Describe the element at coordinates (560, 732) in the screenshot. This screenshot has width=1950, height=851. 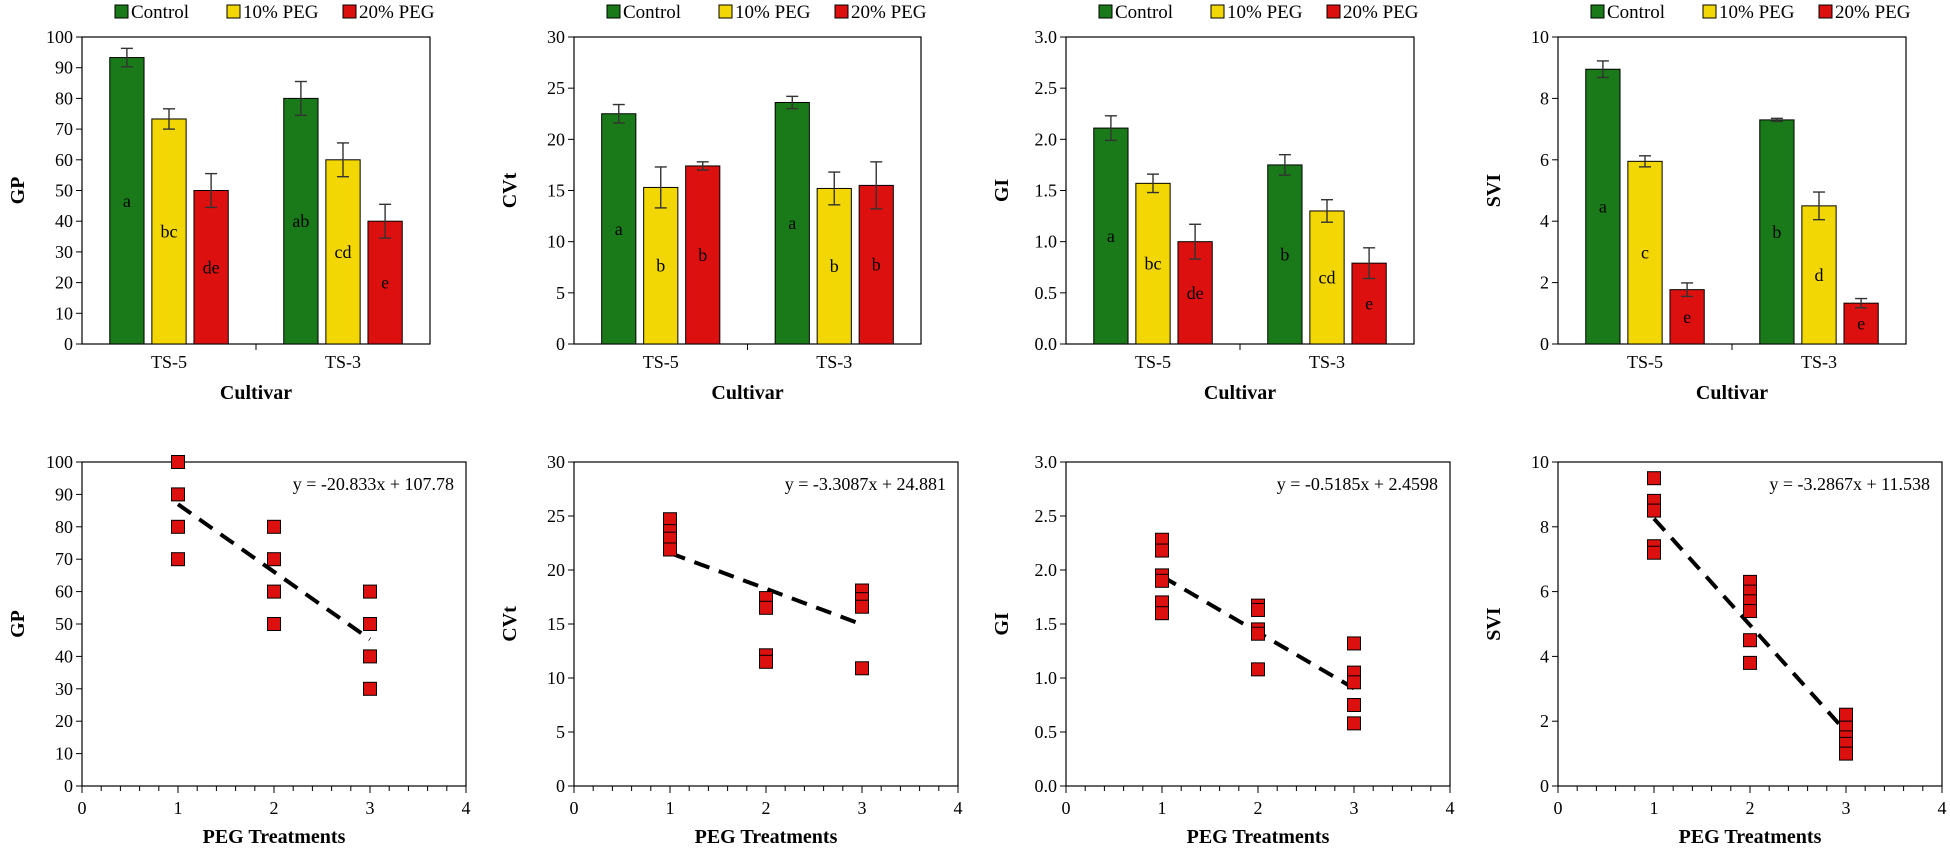
I see `y-tick-label: 5` at that location.